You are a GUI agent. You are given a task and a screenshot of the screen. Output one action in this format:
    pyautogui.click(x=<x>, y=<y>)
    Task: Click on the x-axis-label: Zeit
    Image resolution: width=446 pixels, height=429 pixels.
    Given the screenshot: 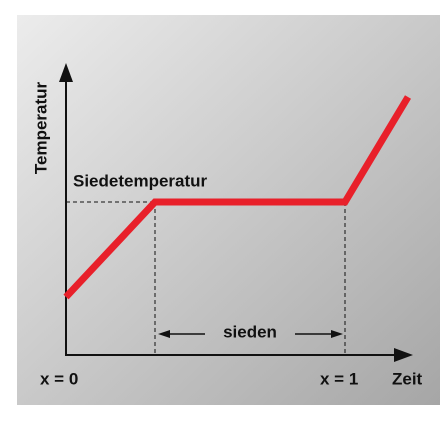 What is the action you would take?
    pyautogui.click(x=407, y=378)
    